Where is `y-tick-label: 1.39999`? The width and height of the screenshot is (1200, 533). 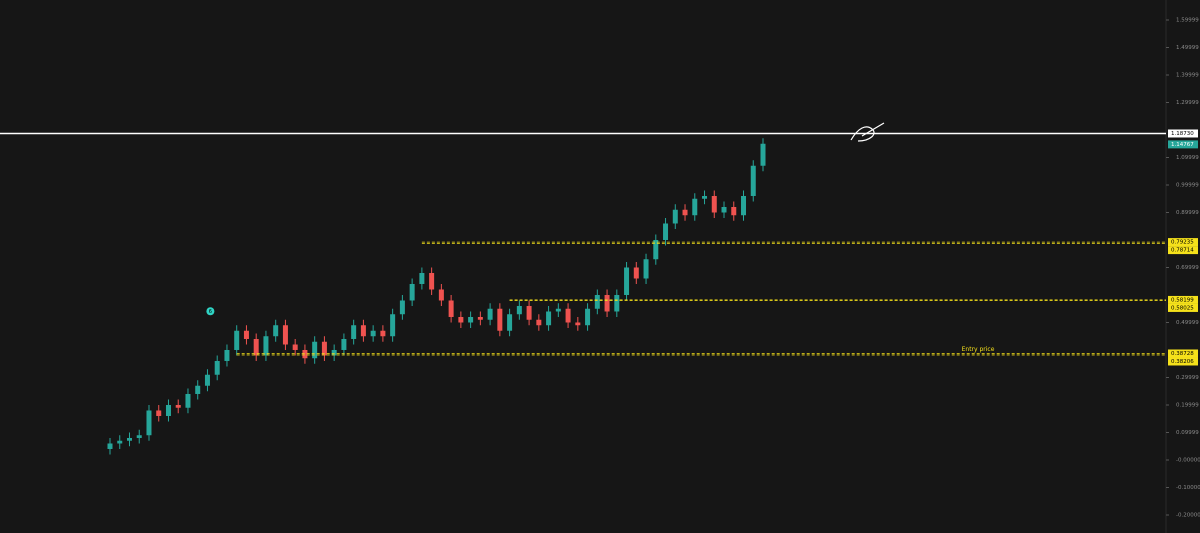 y-tick-label: 1.39999 is located at coordinates (1187, 75).